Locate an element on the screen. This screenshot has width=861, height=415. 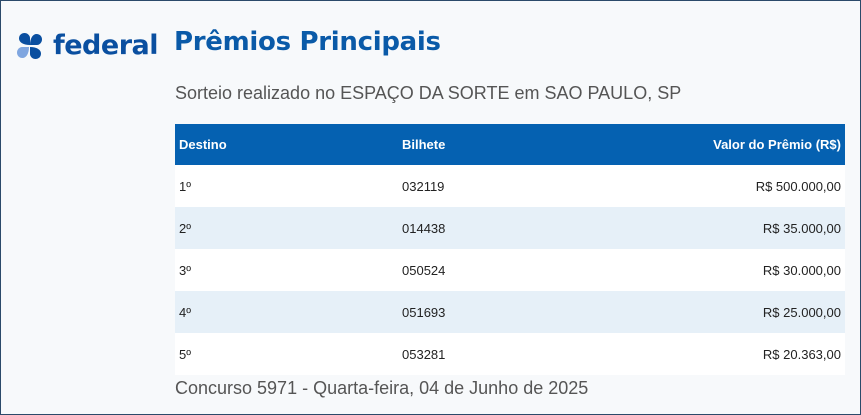
cell-valor: R$ 500.000,00 is located at coordinates (798, 186).